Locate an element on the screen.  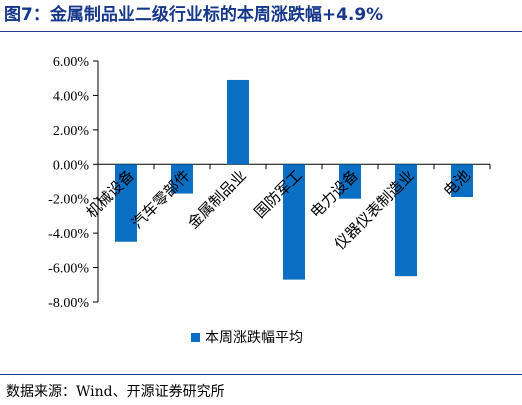
y-tick-label: 4.00% is located at coordinates (71, 96).